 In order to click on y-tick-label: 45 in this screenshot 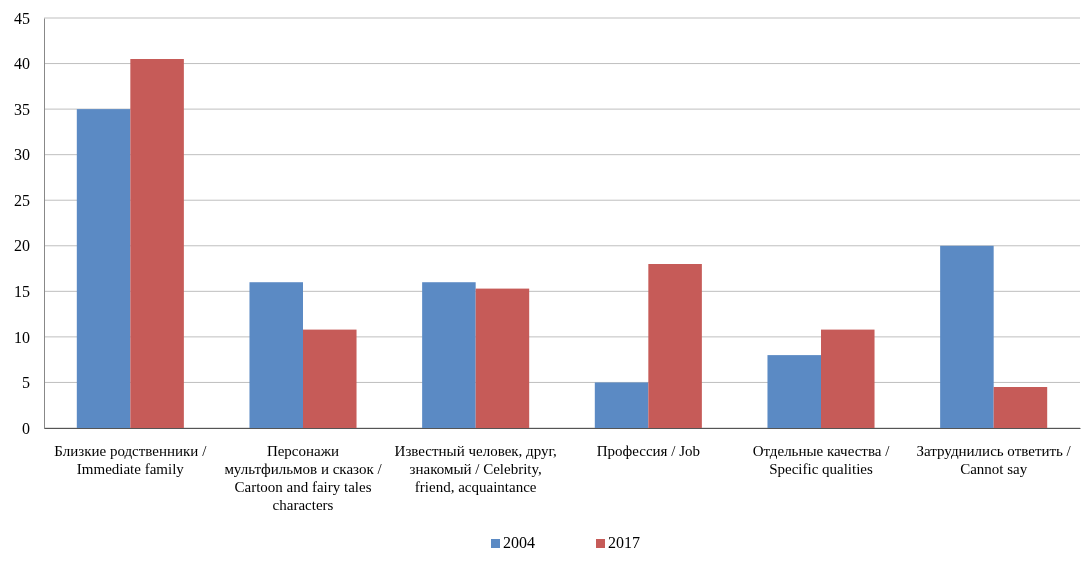, I will do `click(22, 18)`.